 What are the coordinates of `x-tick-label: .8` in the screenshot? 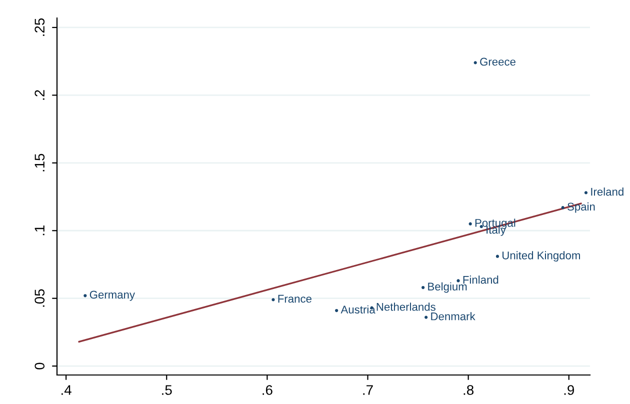 It's located at (469, 390).